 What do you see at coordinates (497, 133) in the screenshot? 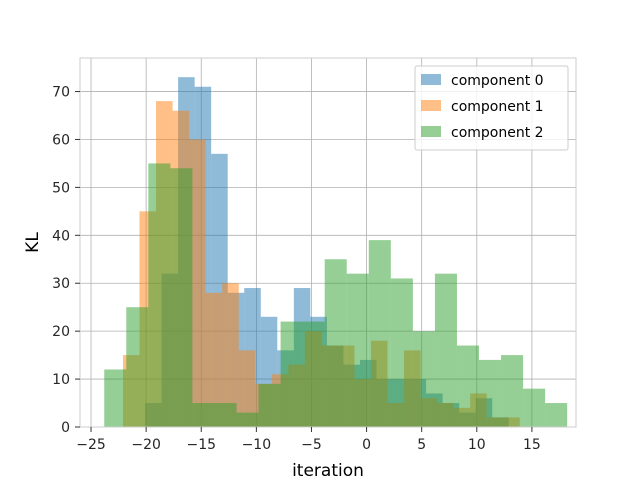
I see `legend-label: component 2` at bounding box center [497, 133].